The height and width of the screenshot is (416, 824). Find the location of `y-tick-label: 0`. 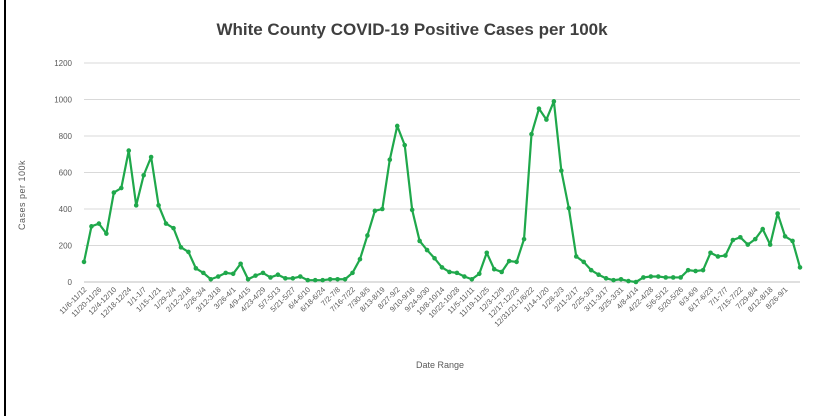

y-tick-label: 0 is located at coordinates (70, 282).